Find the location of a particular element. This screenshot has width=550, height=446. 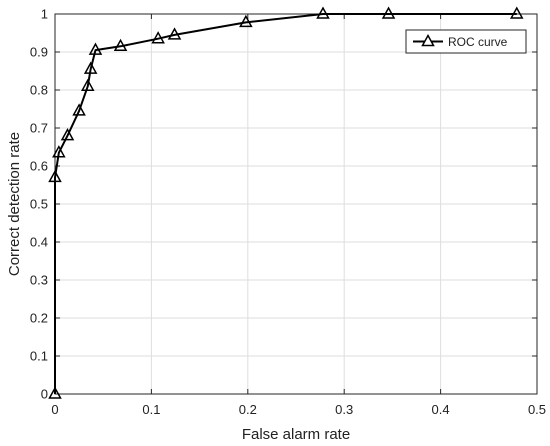

y-tick-label: 0.2 is located at coordinates (39, 318).